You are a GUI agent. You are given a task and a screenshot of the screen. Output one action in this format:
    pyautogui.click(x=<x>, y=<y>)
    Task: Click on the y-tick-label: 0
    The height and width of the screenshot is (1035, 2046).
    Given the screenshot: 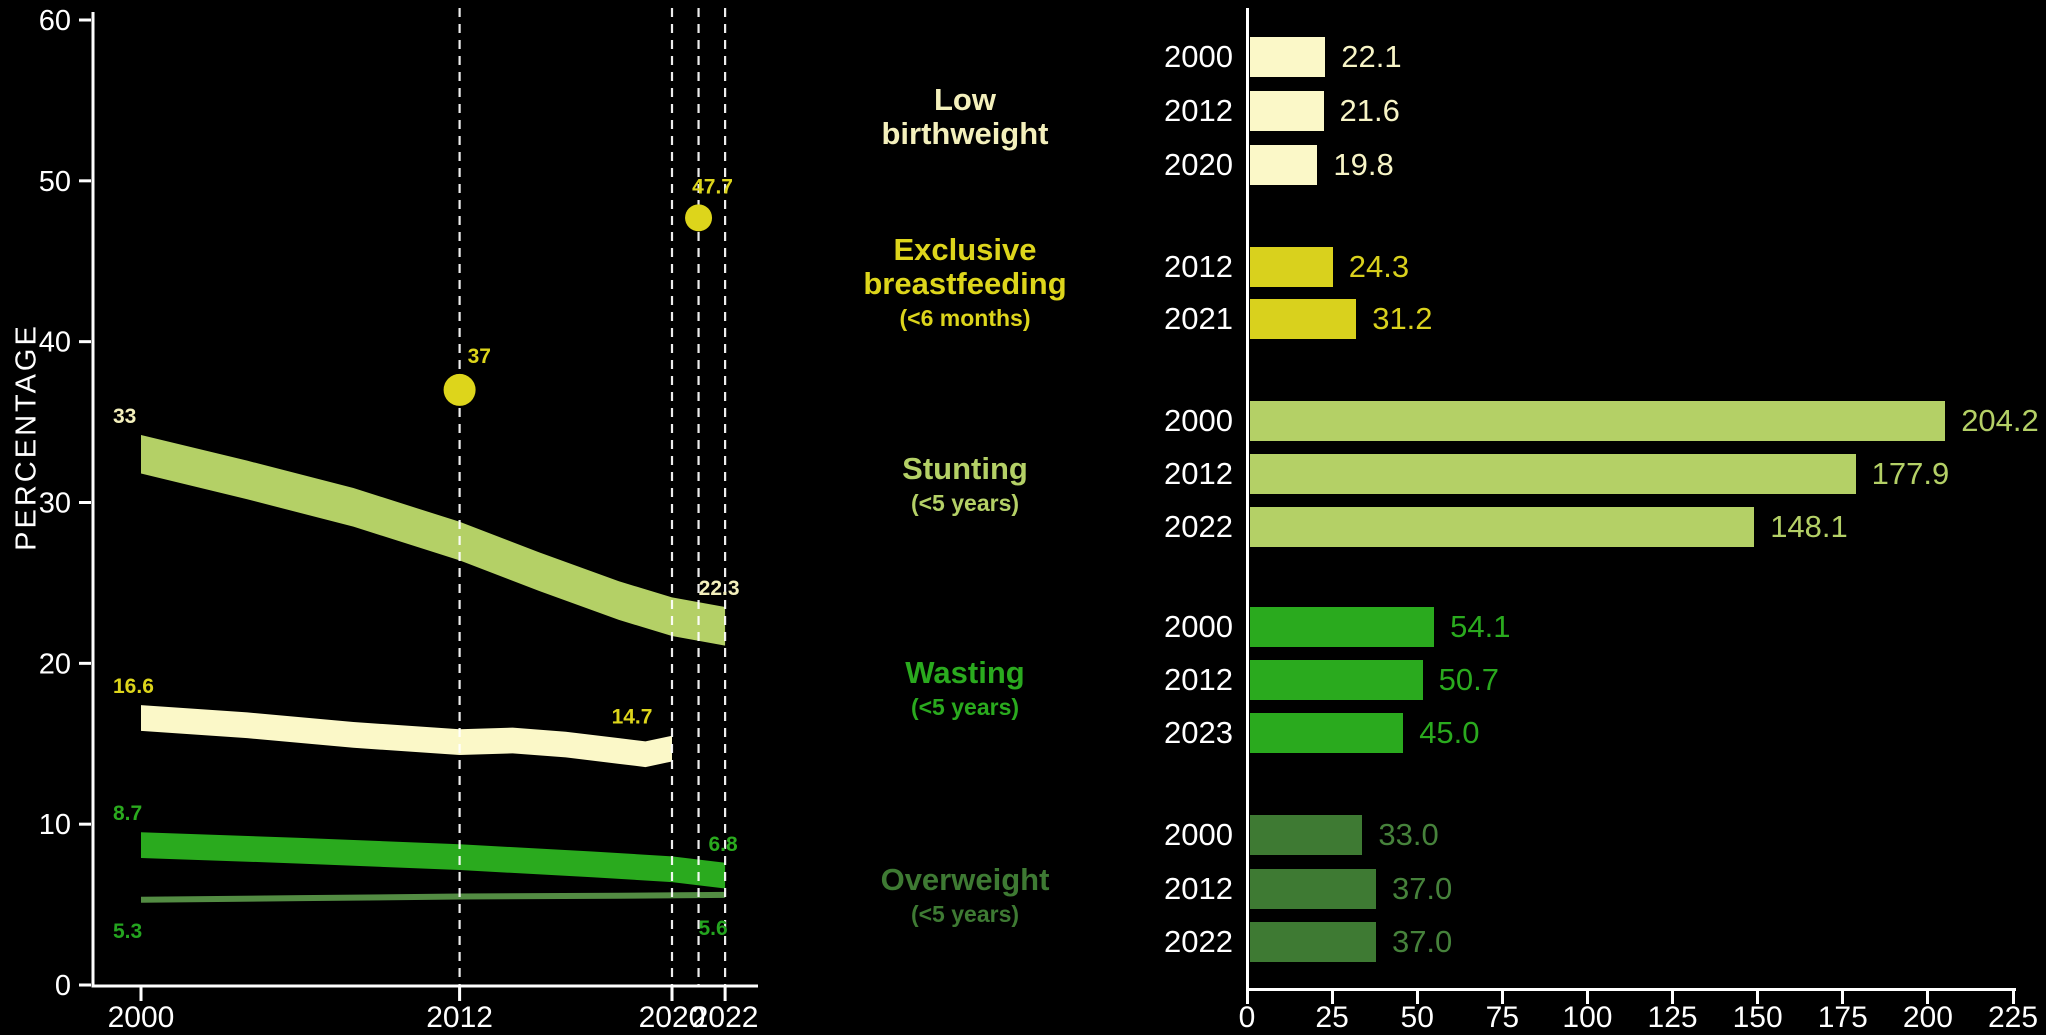 What is the action you would take?
    pyautogui.click(x=63, y=986)
    